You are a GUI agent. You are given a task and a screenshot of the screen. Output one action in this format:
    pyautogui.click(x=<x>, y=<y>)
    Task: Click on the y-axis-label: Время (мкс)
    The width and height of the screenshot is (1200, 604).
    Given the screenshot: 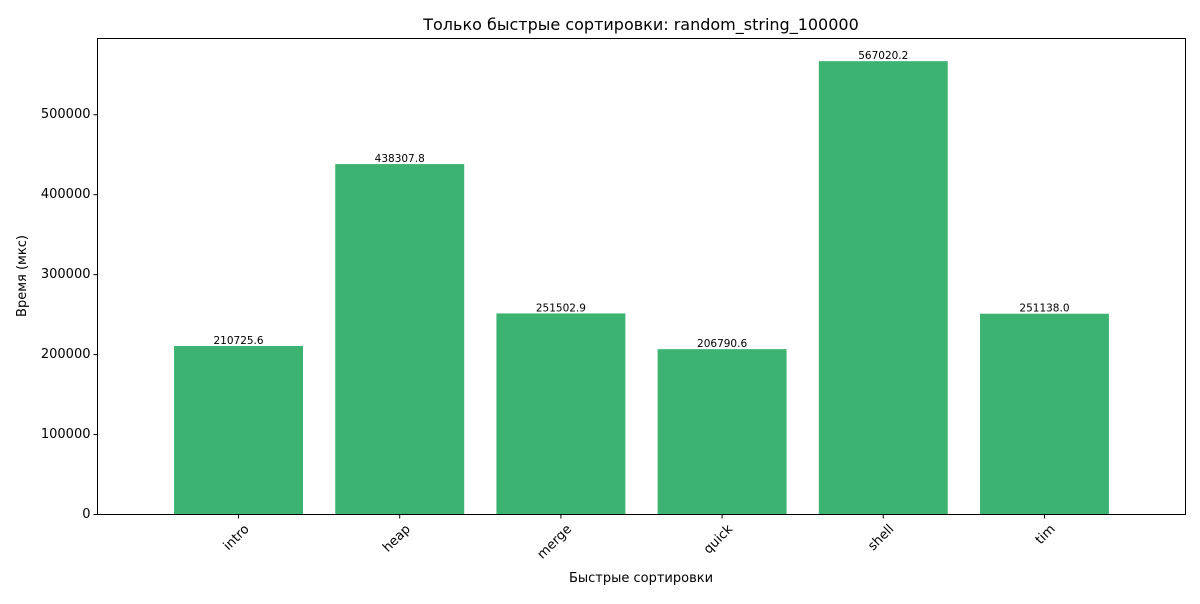 What is the action you would take?
    pyautogui.click(x=22, y=276)
    